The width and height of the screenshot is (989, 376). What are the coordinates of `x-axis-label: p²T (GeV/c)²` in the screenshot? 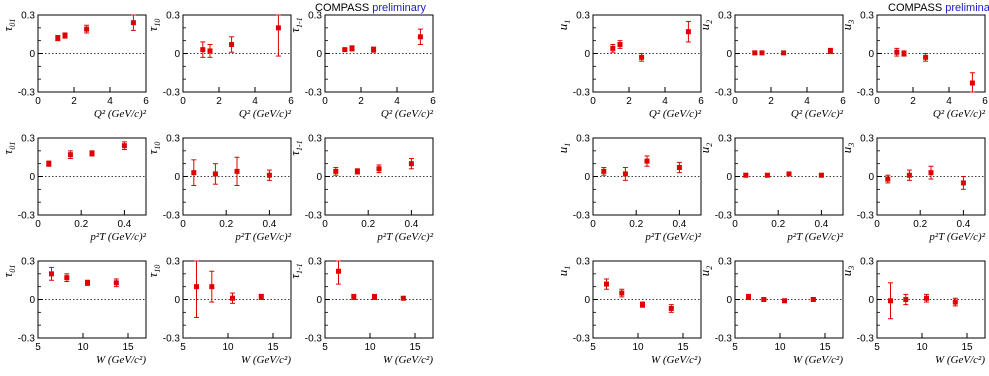 It's located at (262, 237).